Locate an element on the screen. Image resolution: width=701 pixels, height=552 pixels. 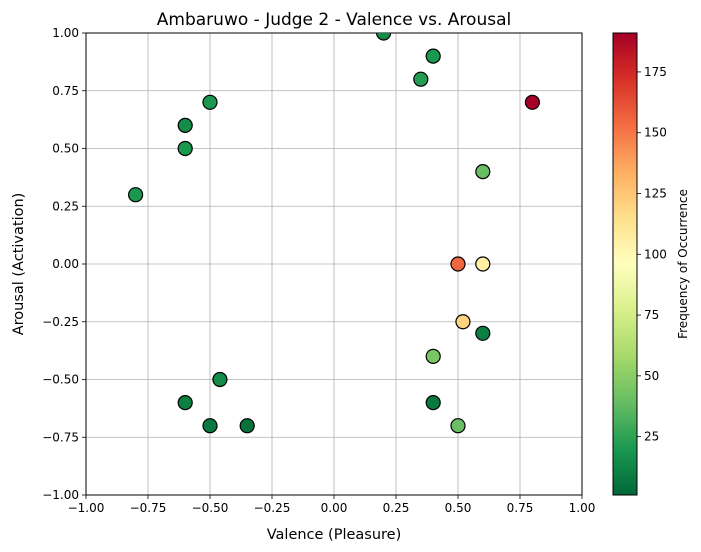
colorbar-tick-label: 150 is located at coordinates (655, 133).